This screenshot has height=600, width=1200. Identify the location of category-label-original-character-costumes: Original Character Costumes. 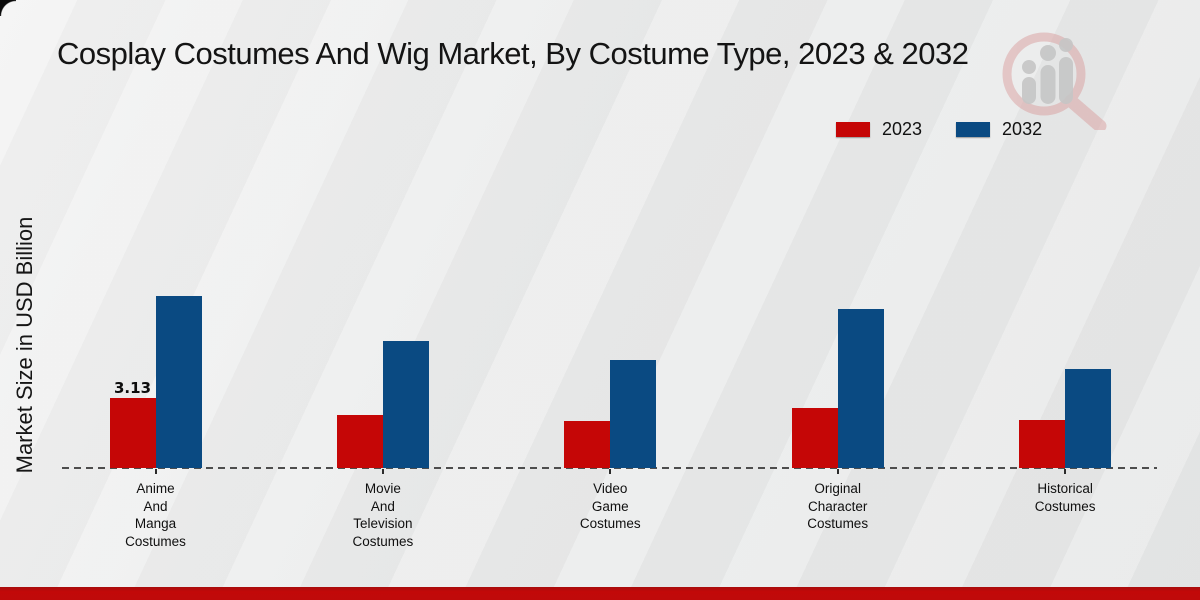
(838, 506).